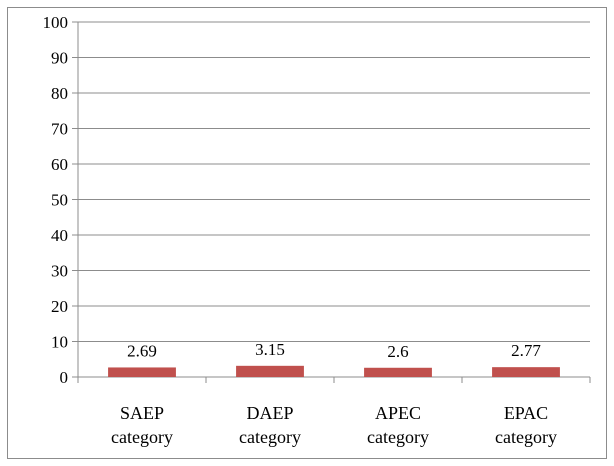  What do you see at coordinates (142, 413) in the screenshot?
I see `x-category-label: SAEP` at bounding box center [142, 413].